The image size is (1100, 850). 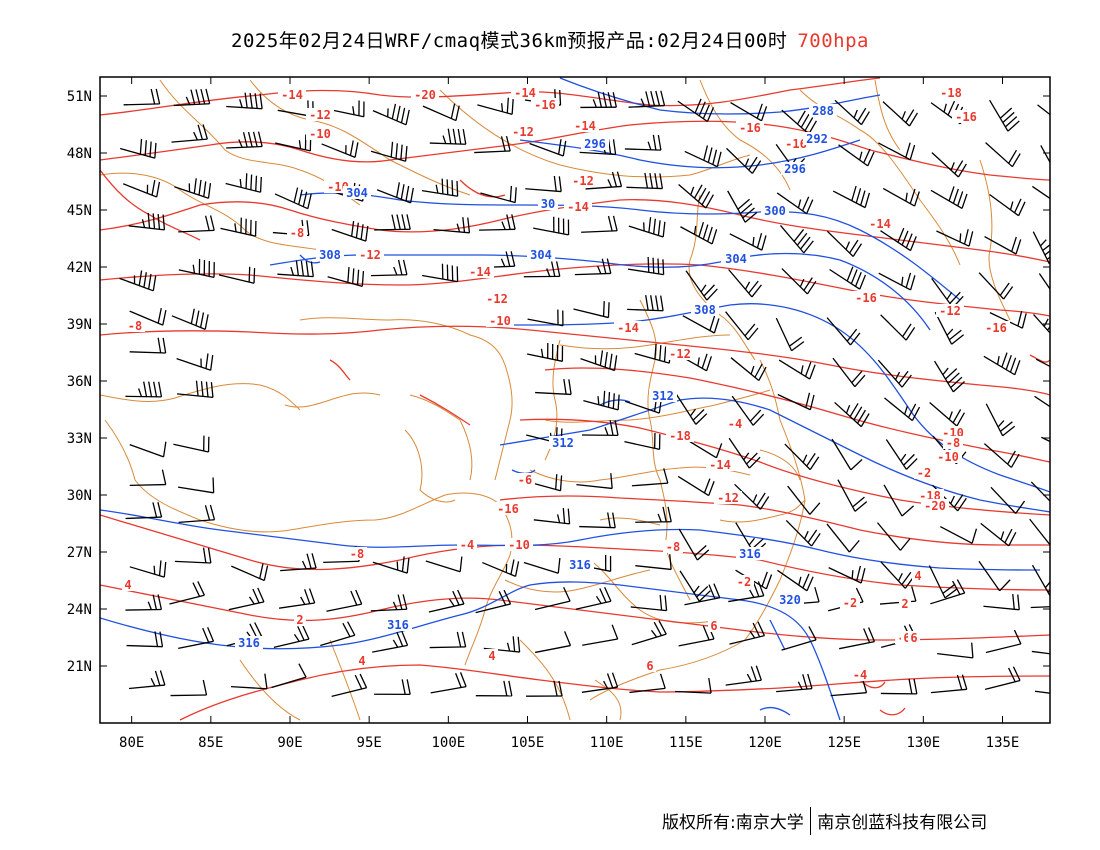 What do you see at coordinates (131, 743) in the screenshot?
I see `lon-tick-label: 80E` at bounding box center [131, 743].